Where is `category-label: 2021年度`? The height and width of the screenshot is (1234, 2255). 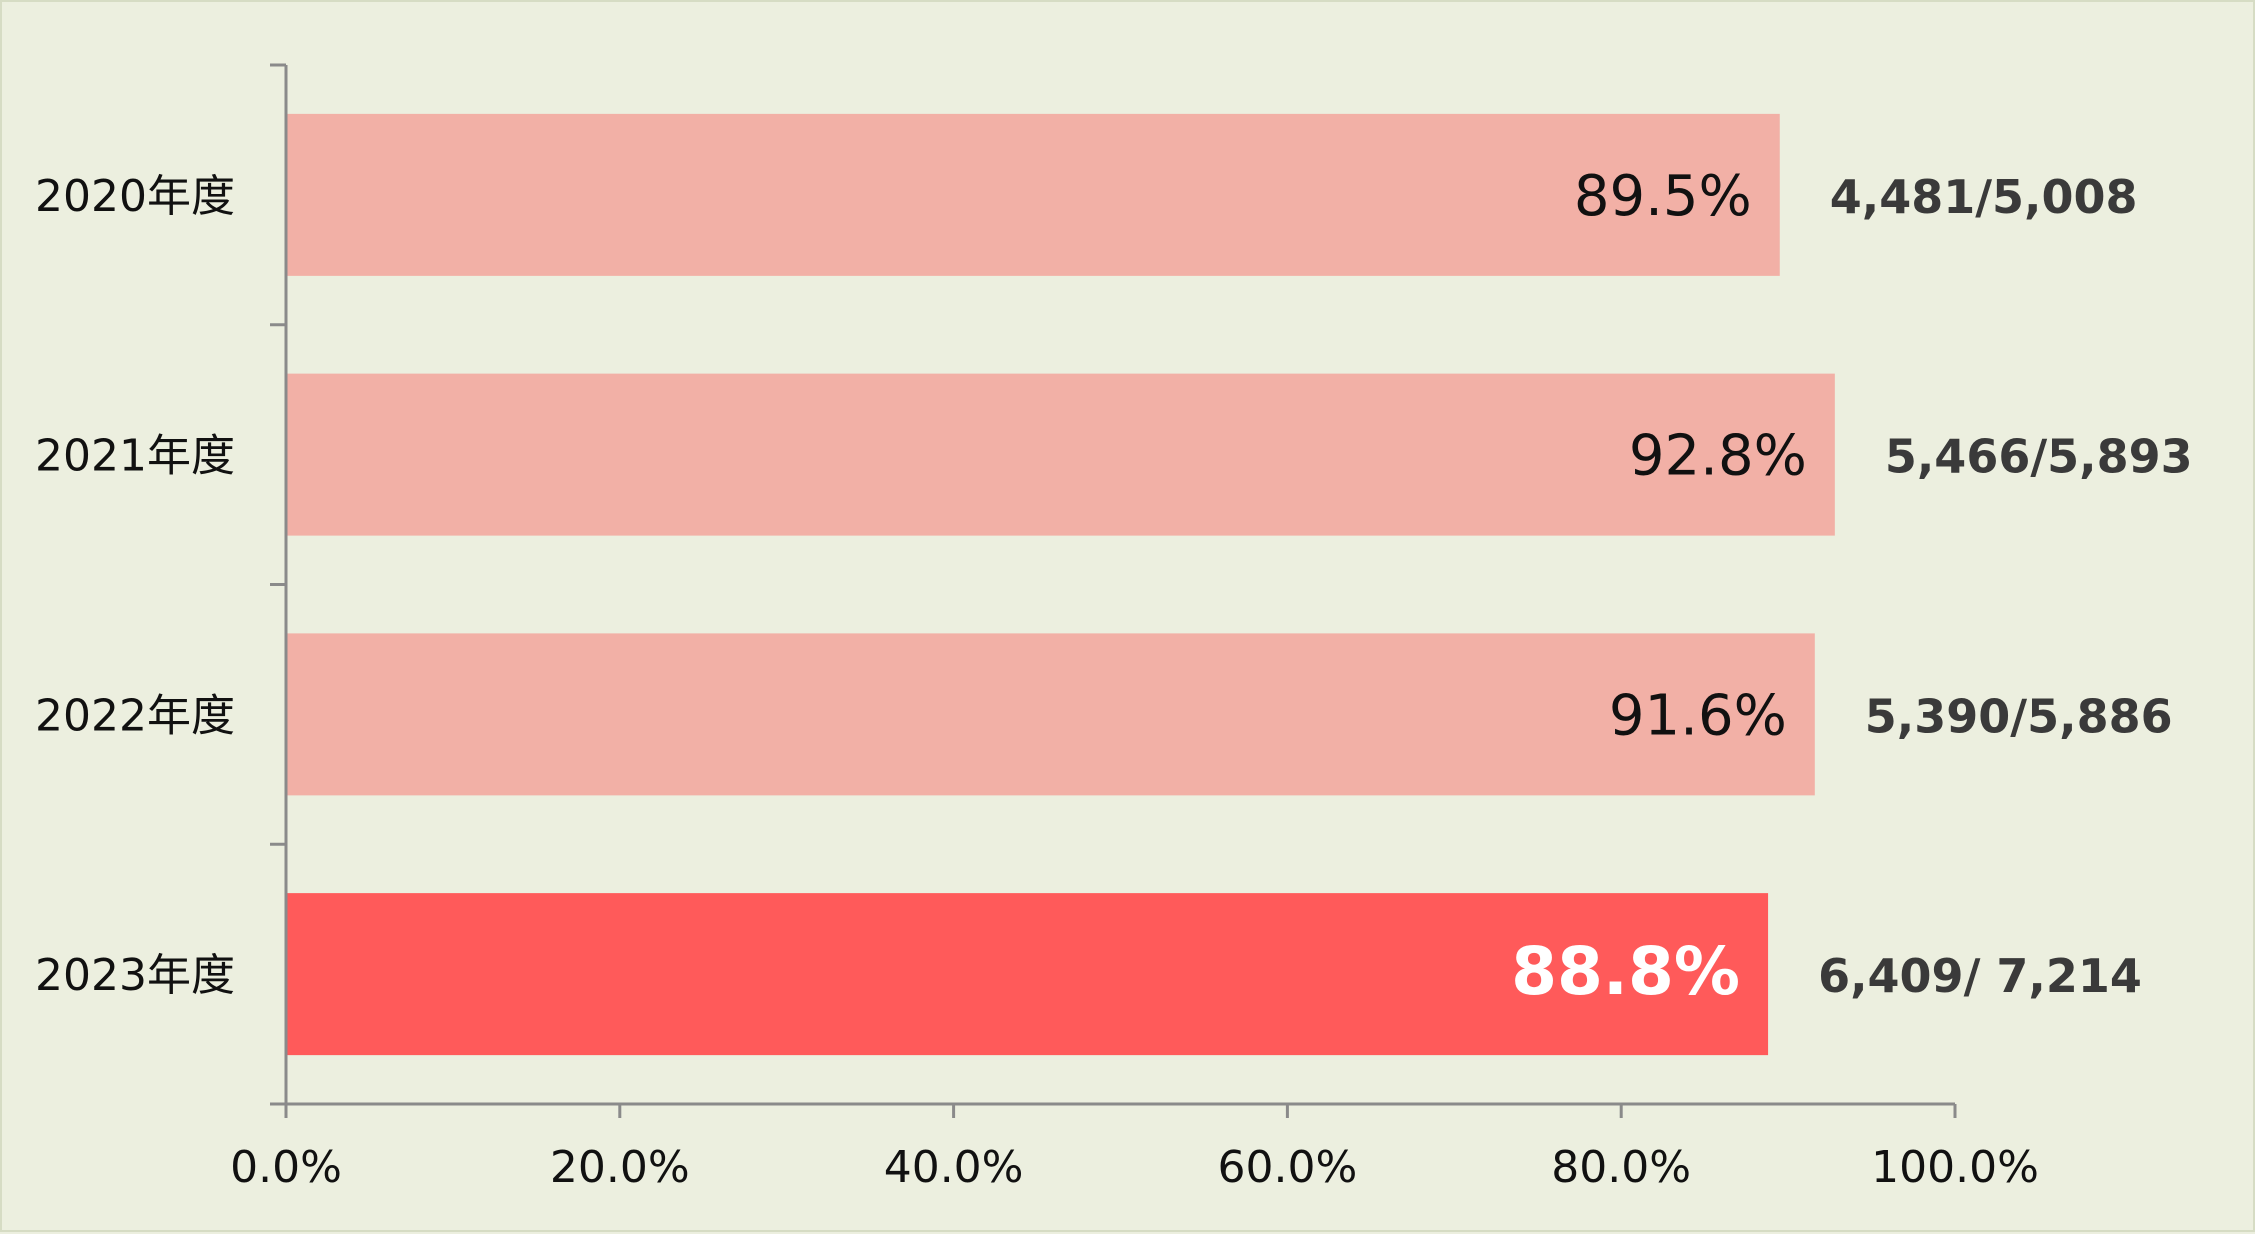
category-label: 2021年度 is located at coordinates (135, 456).